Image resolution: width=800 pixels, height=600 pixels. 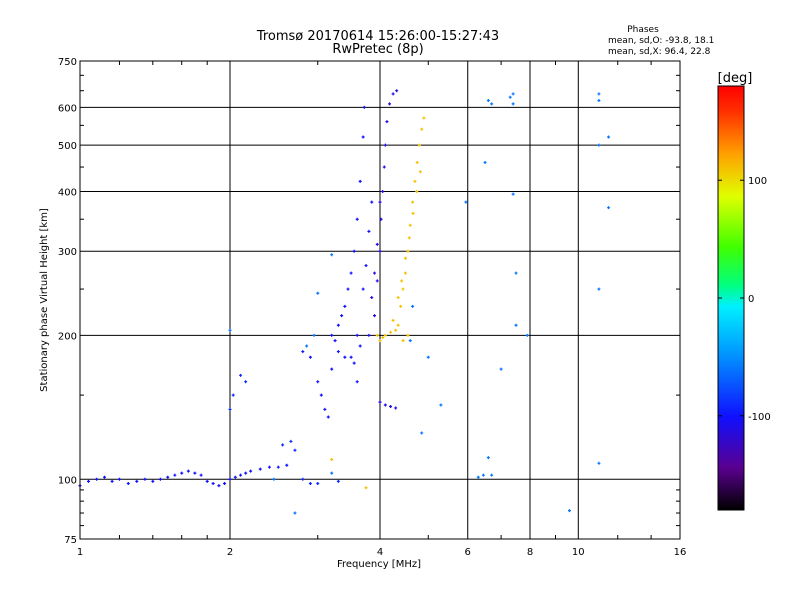 I want to click on x-axis-label: Frequency [MHz], so click(x=379, y=564).